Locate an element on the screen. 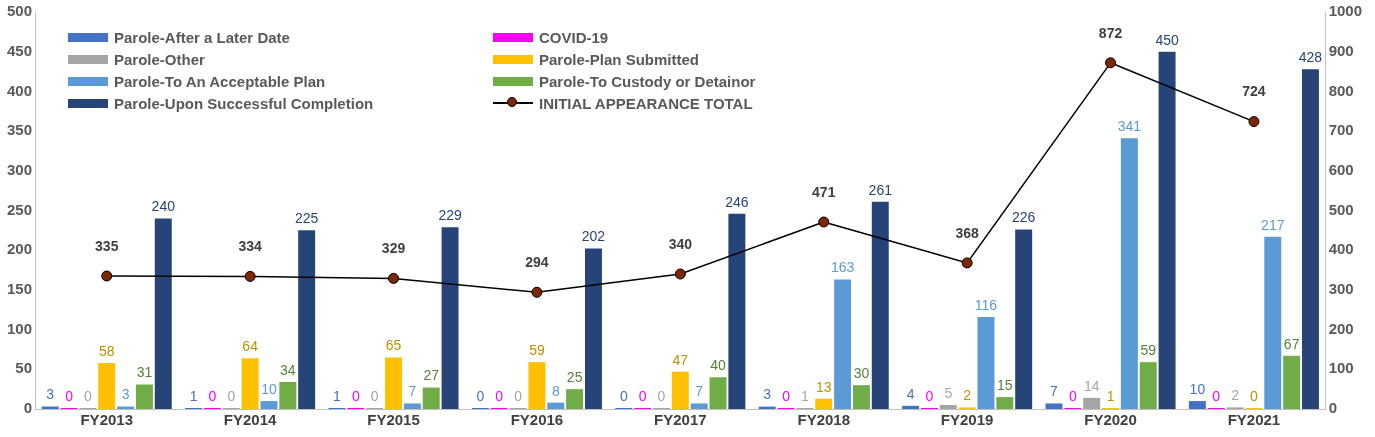 The width and height of the screenshot is (1375, 437). data-label: 34 is located at coordinates (288, 369).